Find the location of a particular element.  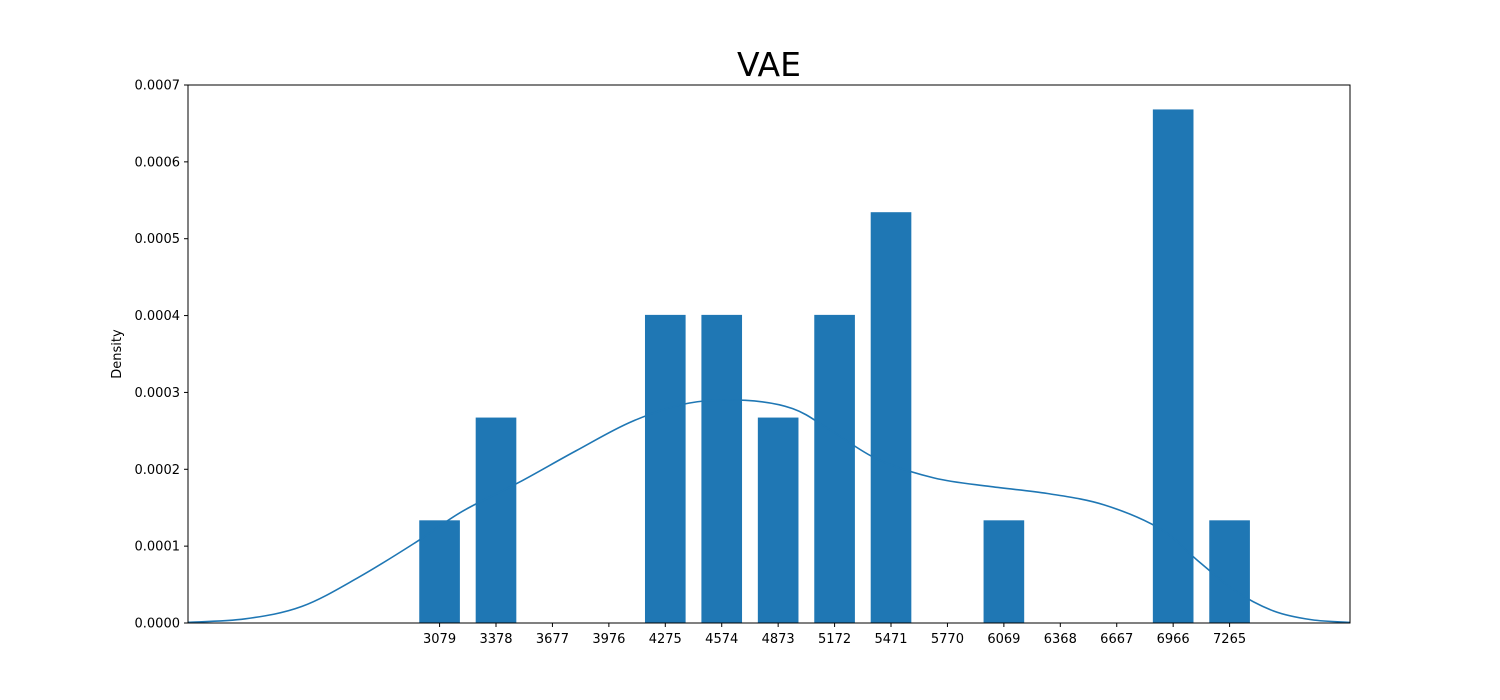

y-tick-label: 0.0003 is located at coordinates (158, 393).